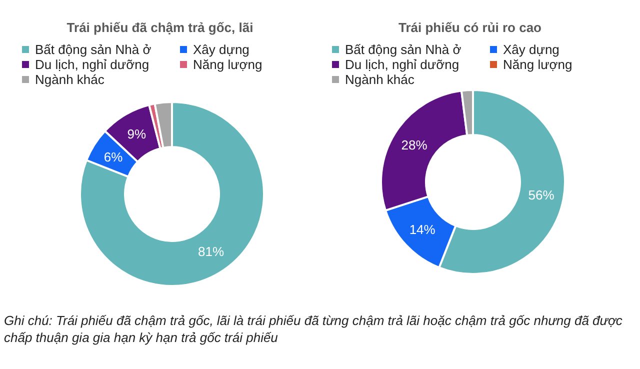 The image size is (640, 369). What do you see at coordinates (211, 251) in the screenshot?
I see `data-label: 81%` at bounding box center [211, 251].